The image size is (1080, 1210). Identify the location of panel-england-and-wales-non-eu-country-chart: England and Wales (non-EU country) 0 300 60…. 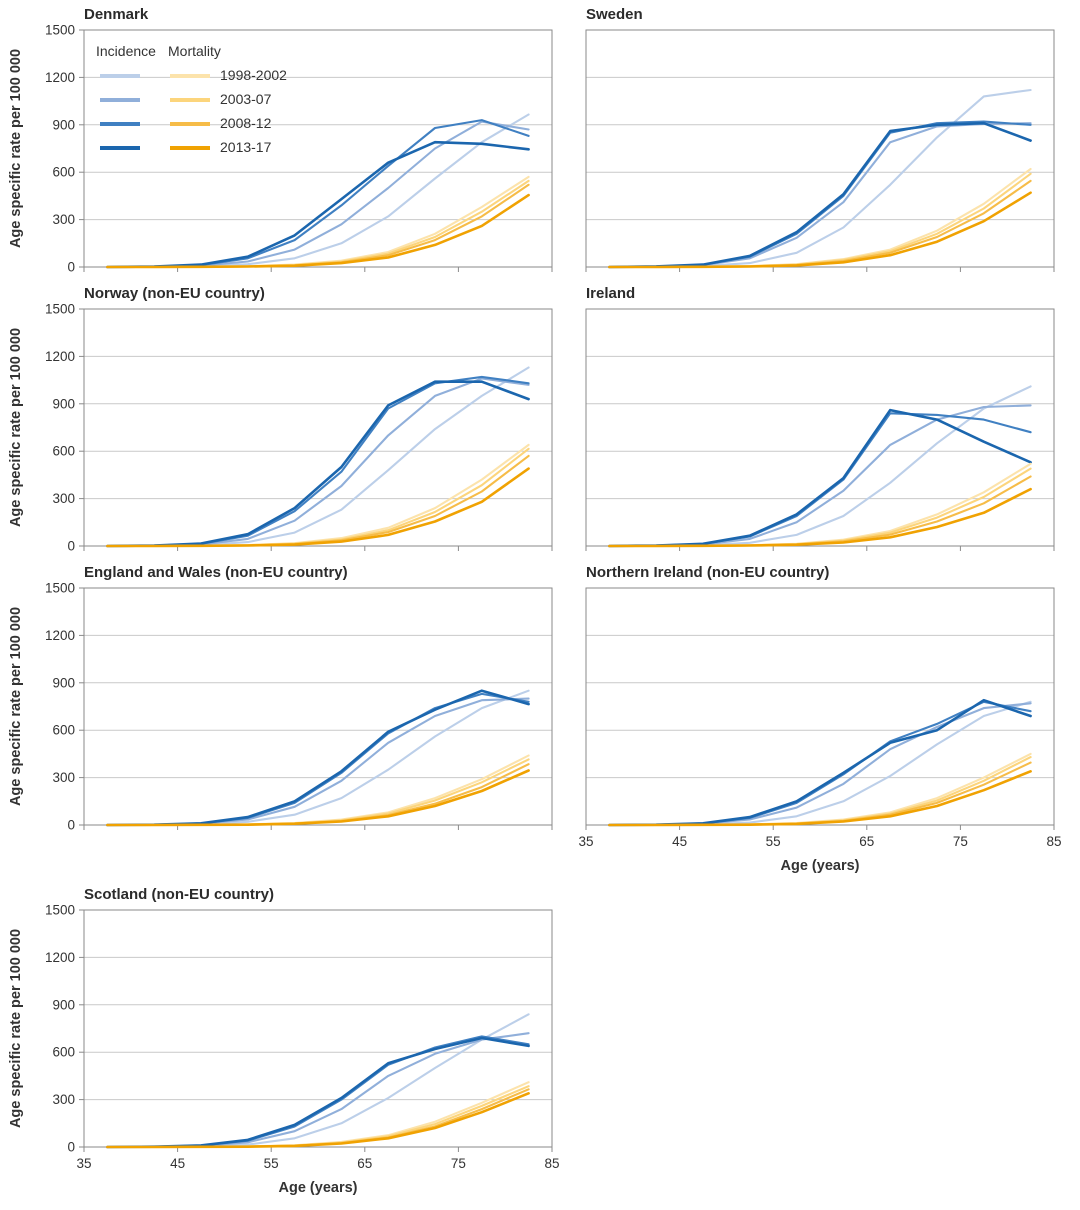
(280, 698).